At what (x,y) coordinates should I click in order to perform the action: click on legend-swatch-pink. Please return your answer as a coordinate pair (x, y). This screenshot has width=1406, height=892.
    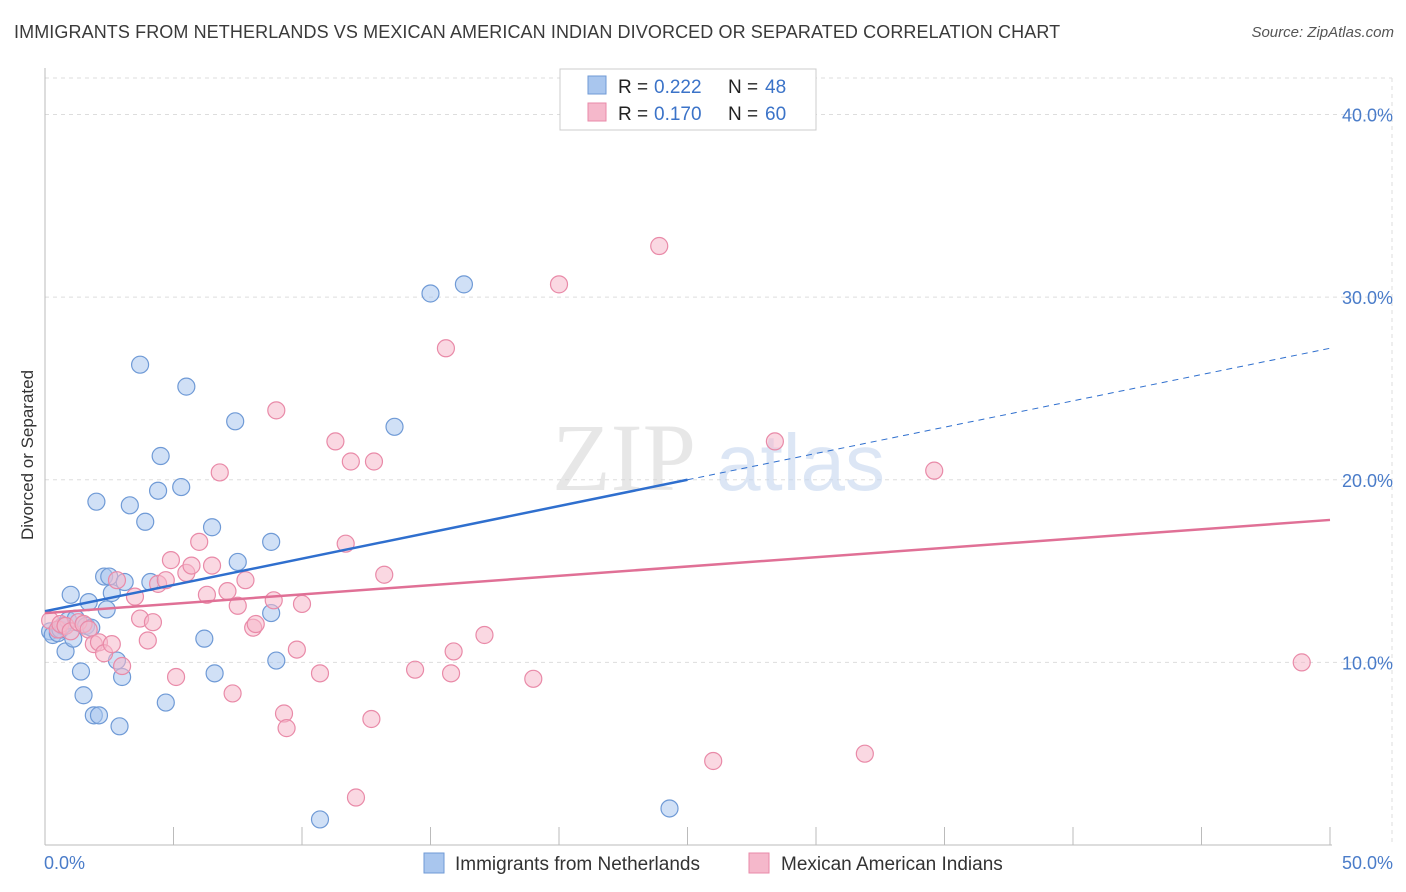
    Looking at the image, I should click on (597, 112).